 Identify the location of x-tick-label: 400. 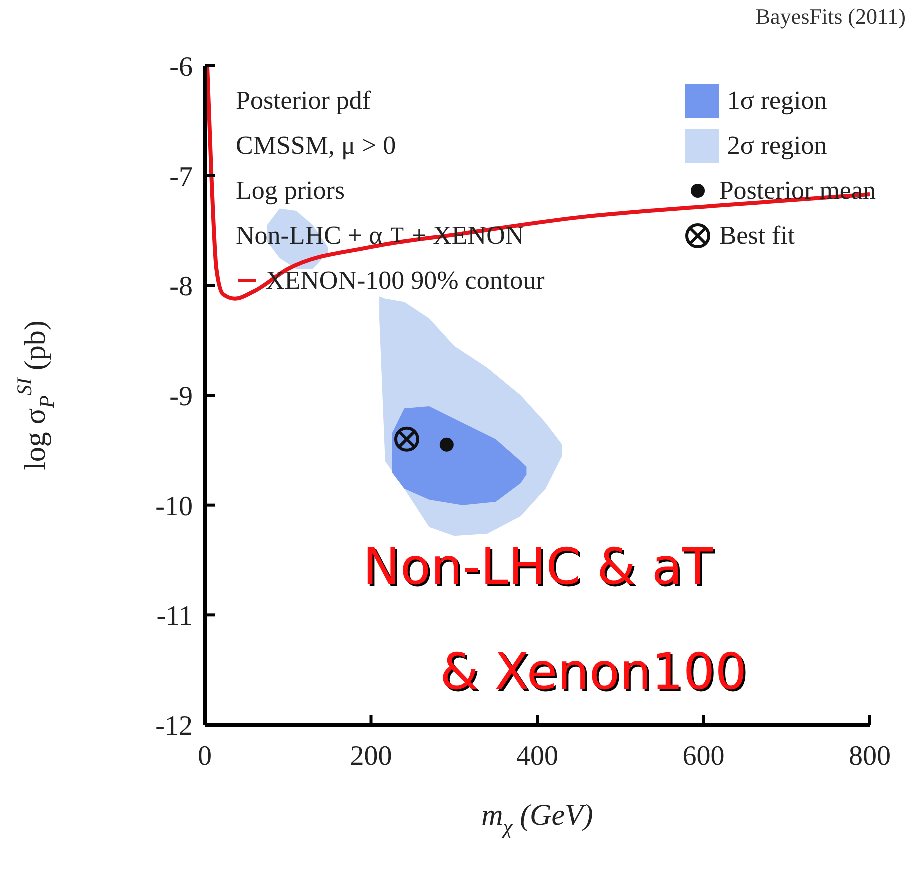
(537, 756).